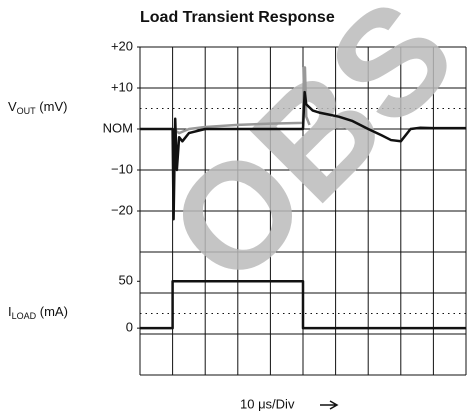 The height and width of the screenshot is (420, 468). What do you see at coordinates (267, 403) in the screenshot?
I see `x-axis-label: 10 μs/Div` at bounding box center [267, 403].